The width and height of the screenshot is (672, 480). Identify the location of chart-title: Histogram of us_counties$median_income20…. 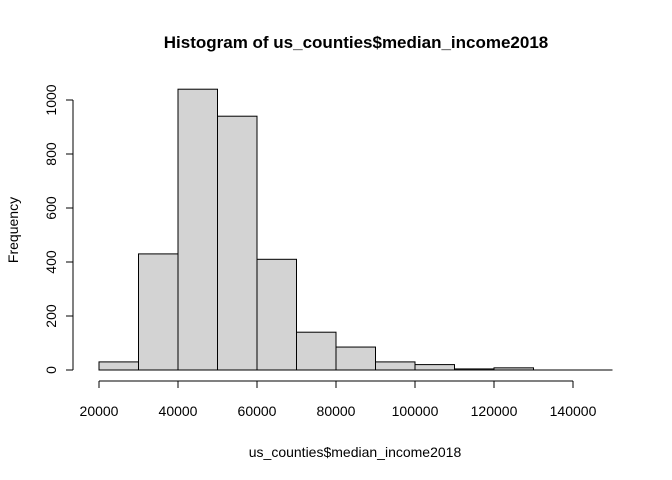
(356, 42).